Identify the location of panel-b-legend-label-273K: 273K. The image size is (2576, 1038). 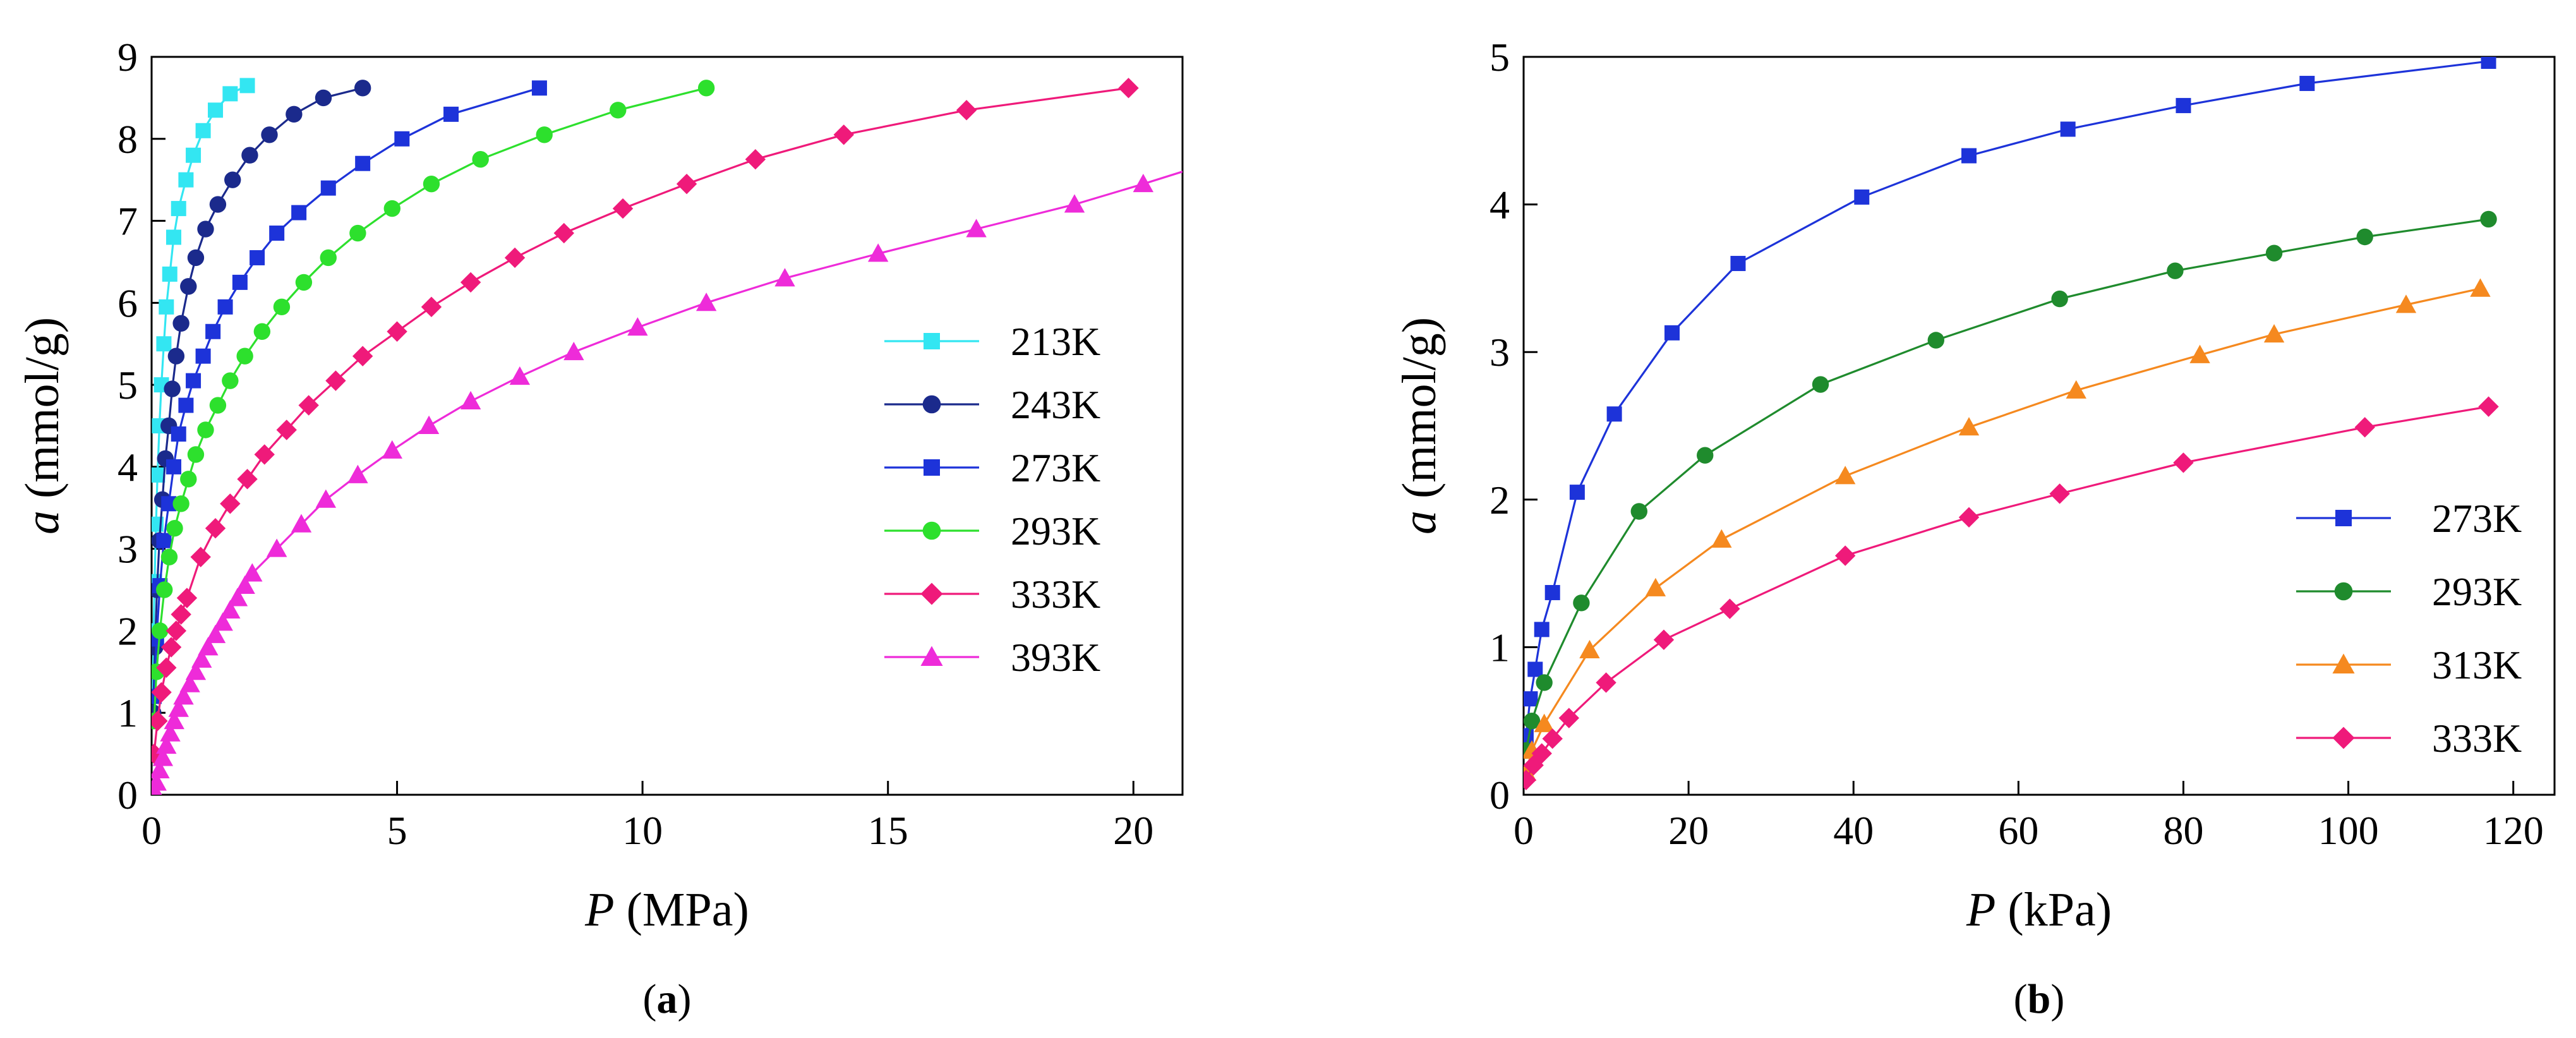
(2477, 518).